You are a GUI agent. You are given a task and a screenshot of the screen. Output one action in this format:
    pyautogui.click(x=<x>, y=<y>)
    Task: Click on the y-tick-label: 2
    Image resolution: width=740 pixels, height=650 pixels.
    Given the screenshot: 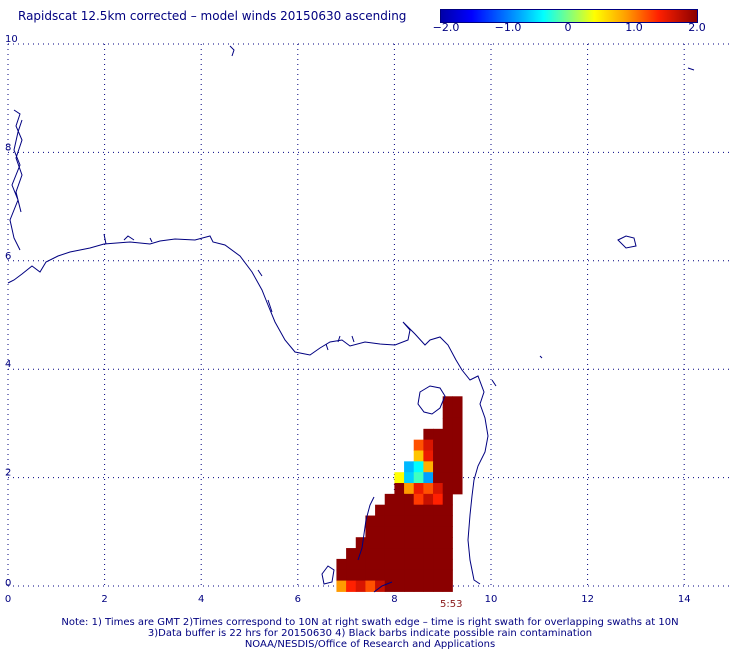 What is the action you would take?
    pyautogui.click(x=8, y=473)
    